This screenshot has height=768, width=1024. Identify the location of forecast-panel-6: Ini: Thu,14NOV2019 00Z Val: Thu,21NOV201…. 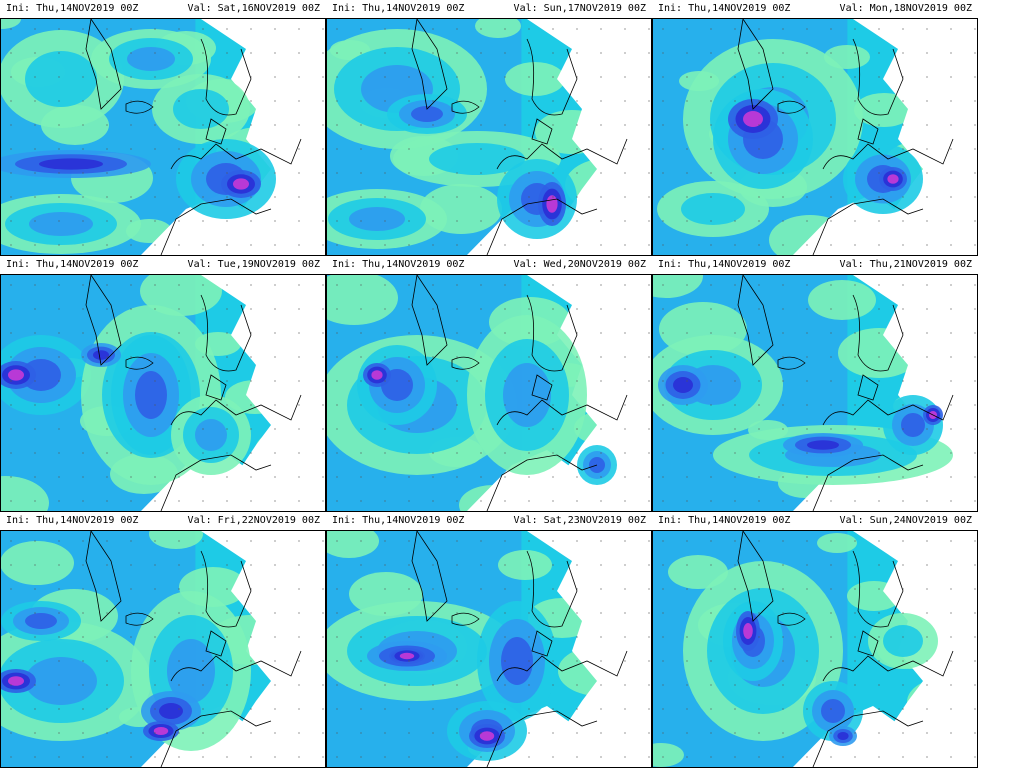
(815, 384).